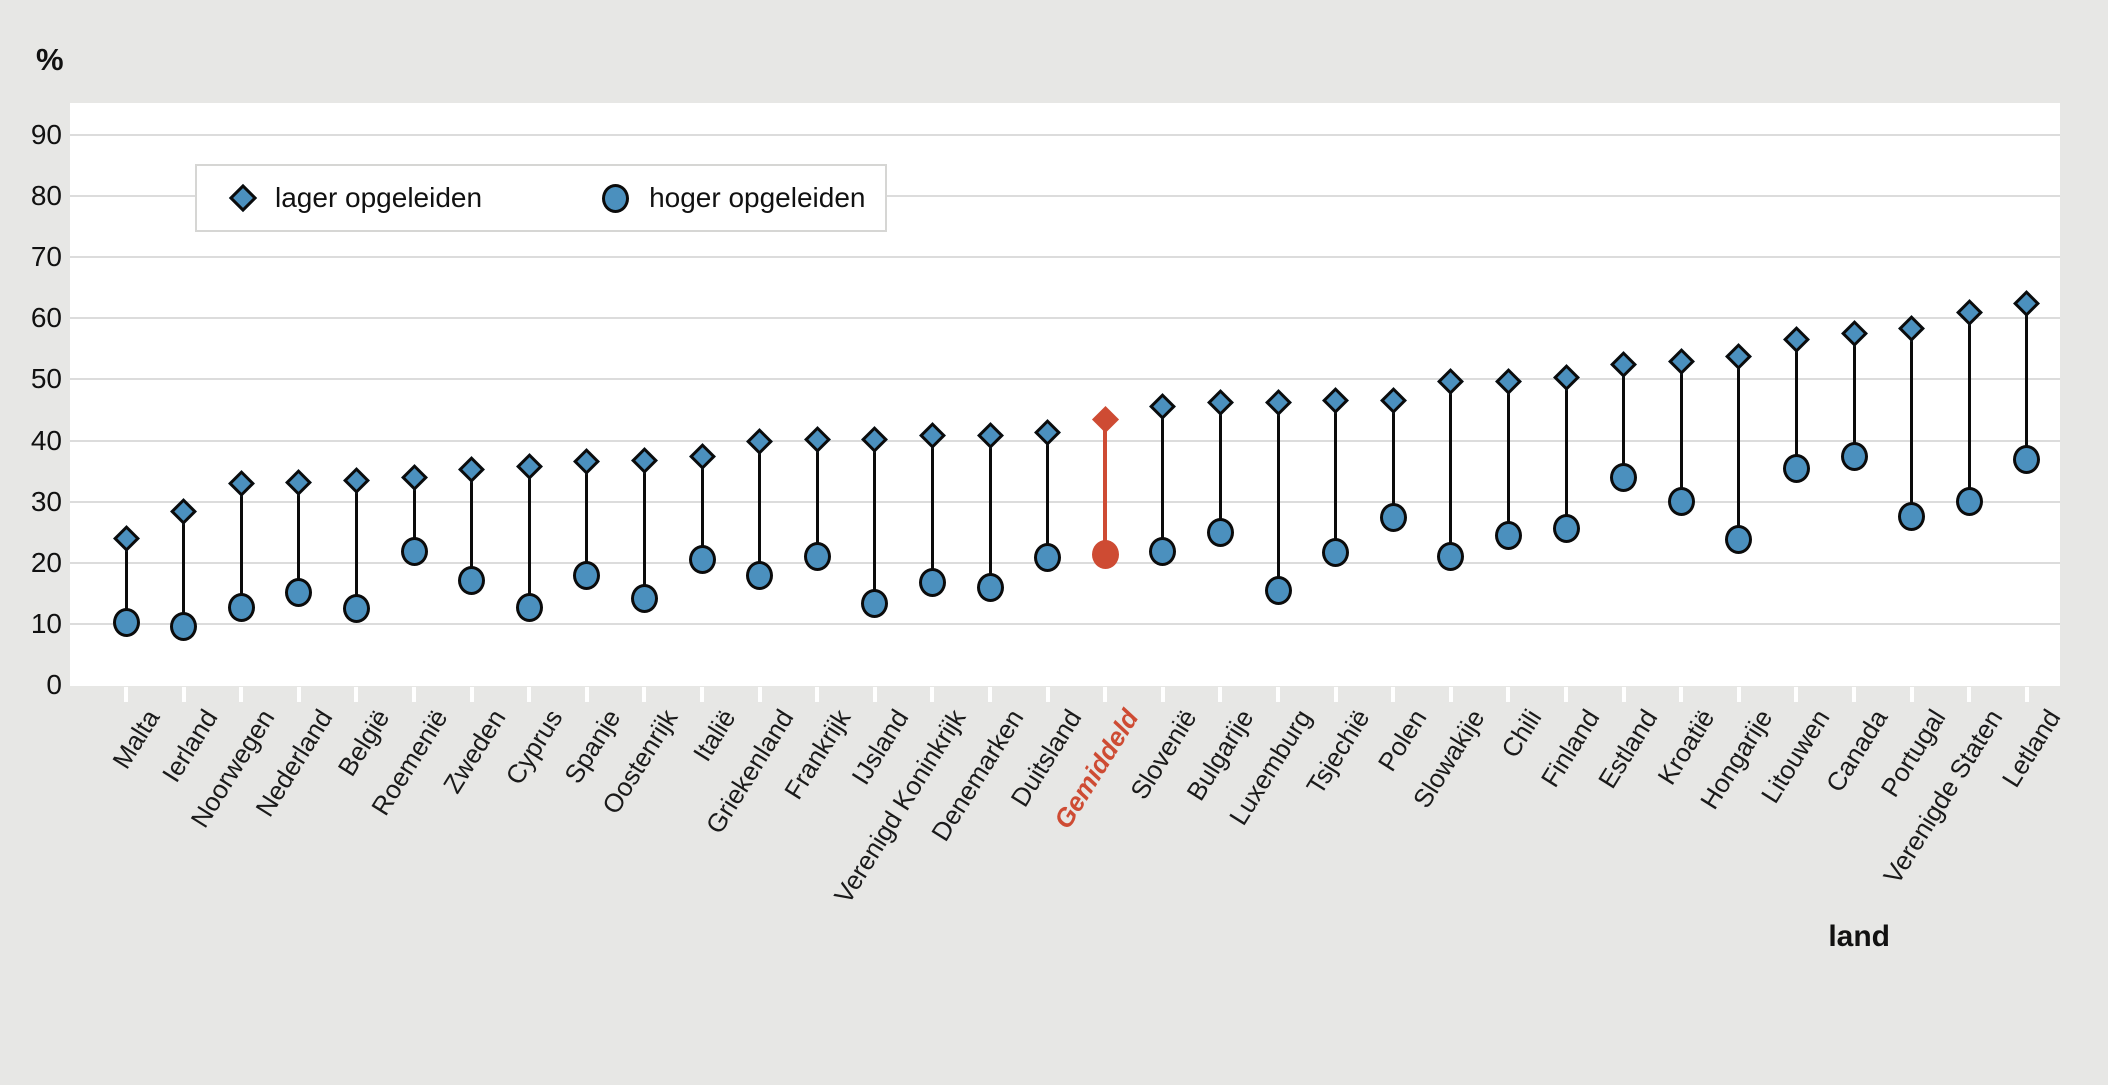 The width and height of the screenshot is (2108, 1085). I want to click on x-axis-title: land, so click(1859, 936).